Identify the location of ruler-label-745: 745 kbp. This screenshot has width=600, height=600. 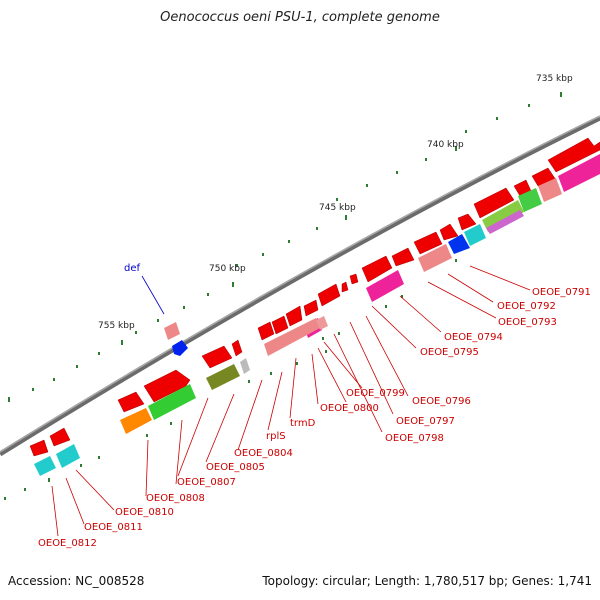
(337, 208).